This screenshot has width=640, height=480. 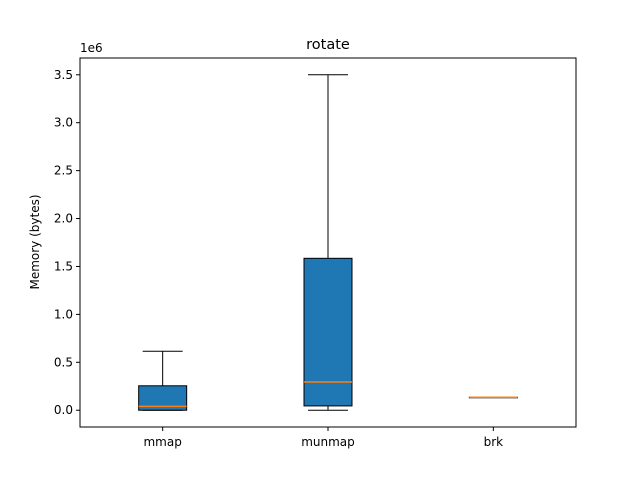 I want to click on y-axis-label: Memory (bytes), so click(x=35, y=241).